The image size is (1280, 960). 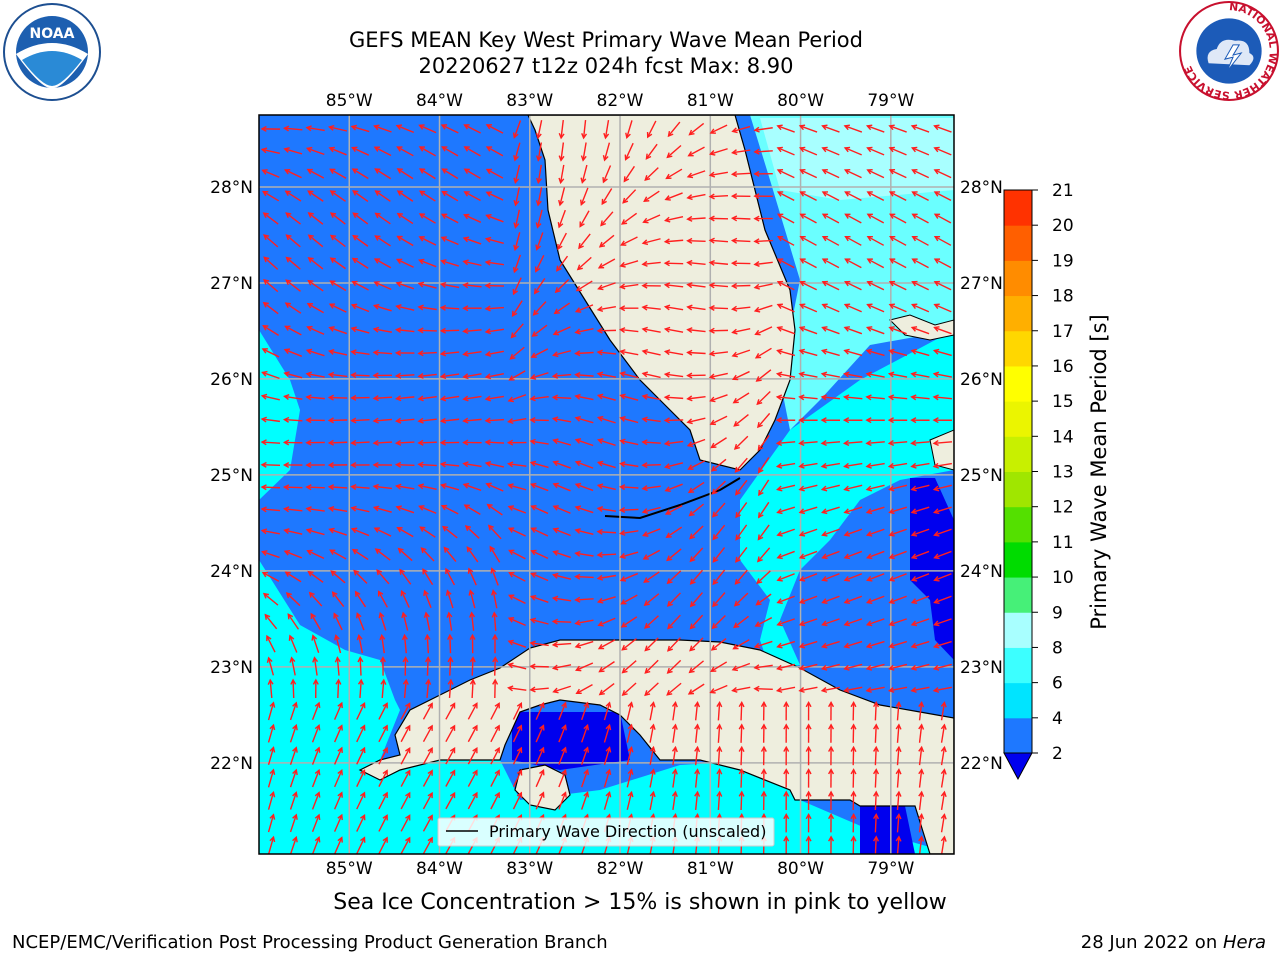 I want to click on lat-label-right: 27°N, so click(x=981, y=284).